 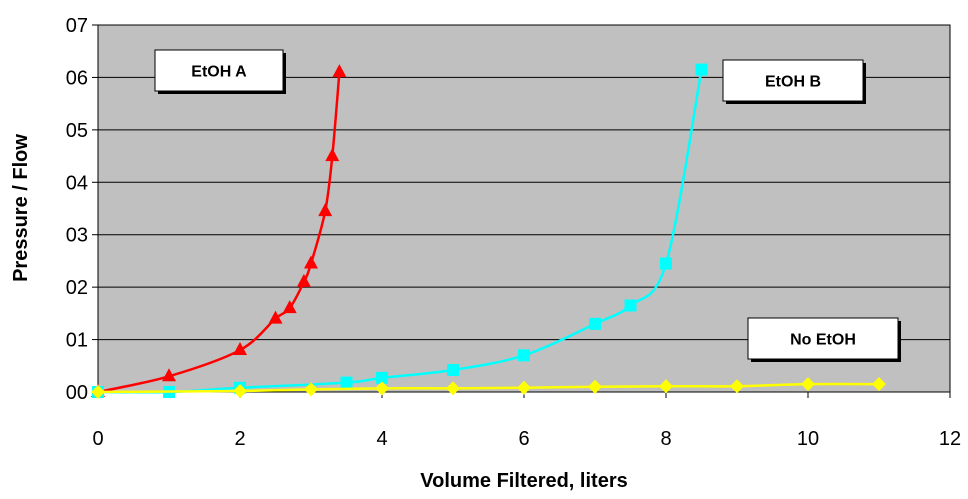 I want to click on x-tick-label: 4, so click(x=381, y=439).